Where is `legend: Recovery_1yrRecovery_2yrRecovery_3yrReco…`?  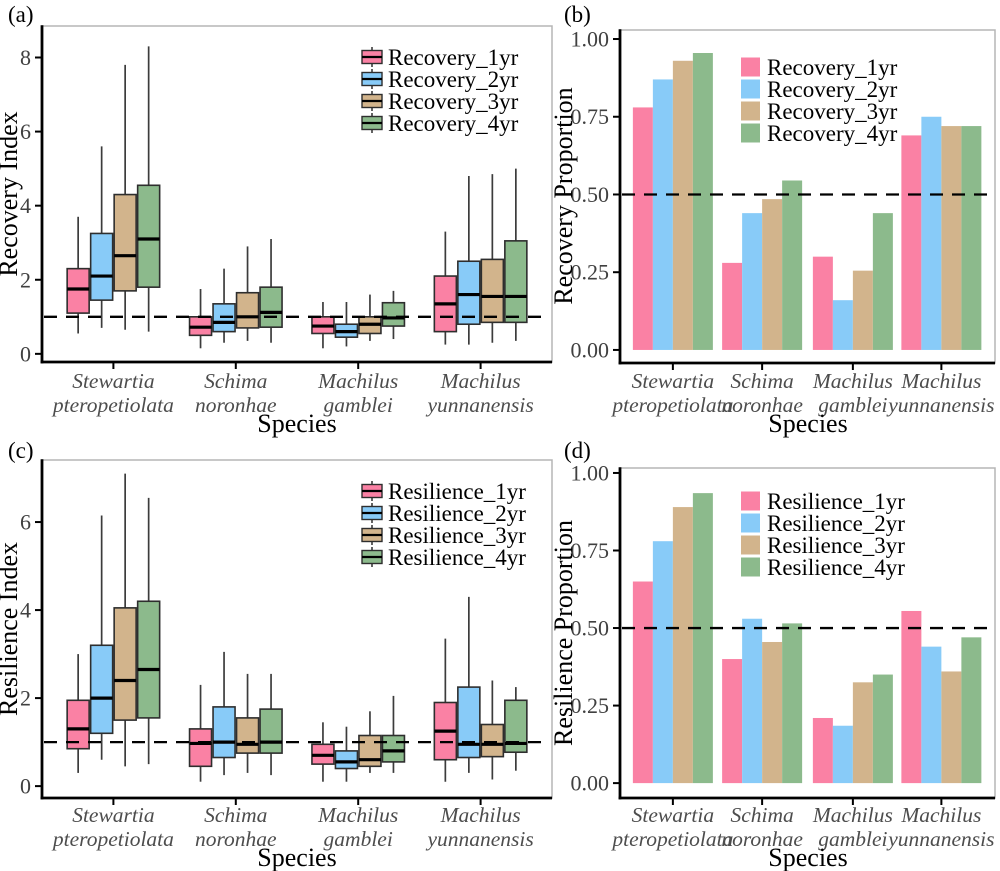 legend: Recovery_1yrRecovery_2yrRecovery_3yrReco… is located at coordinates (819, 100).